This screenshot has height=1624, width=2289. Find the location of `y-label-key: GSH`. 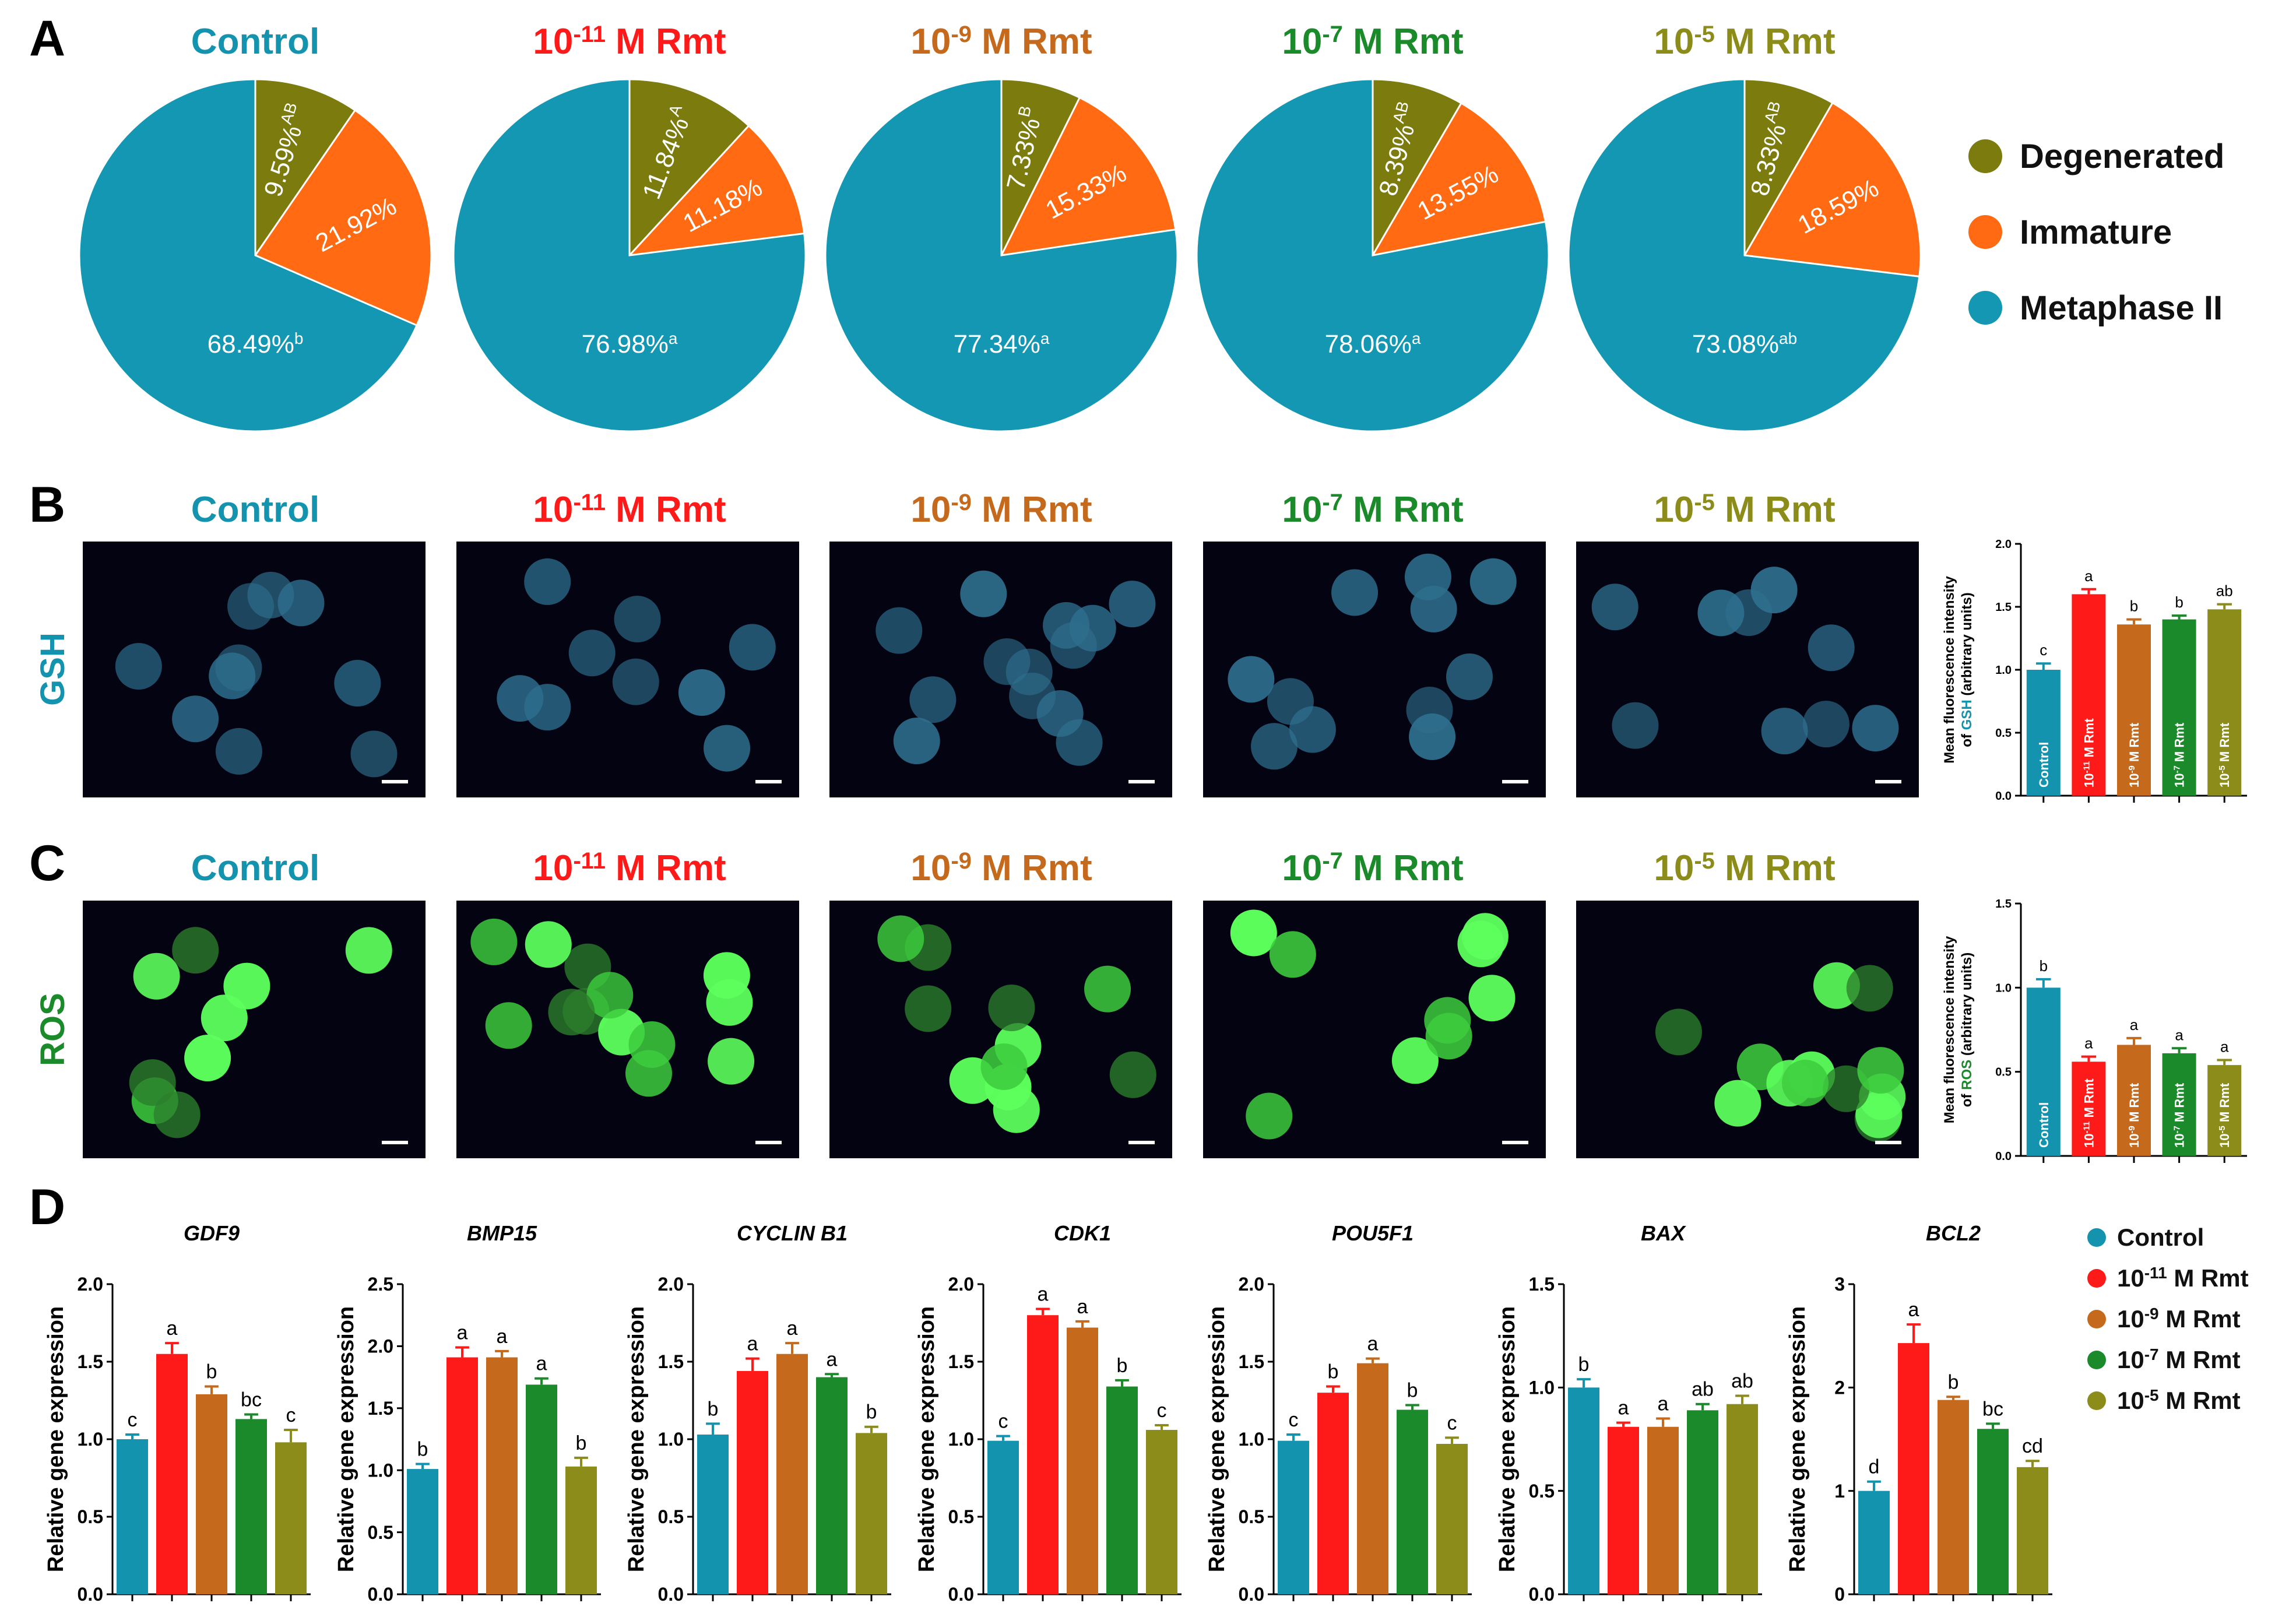

y-label-key: GSH is located at coordinates (1967, 714).